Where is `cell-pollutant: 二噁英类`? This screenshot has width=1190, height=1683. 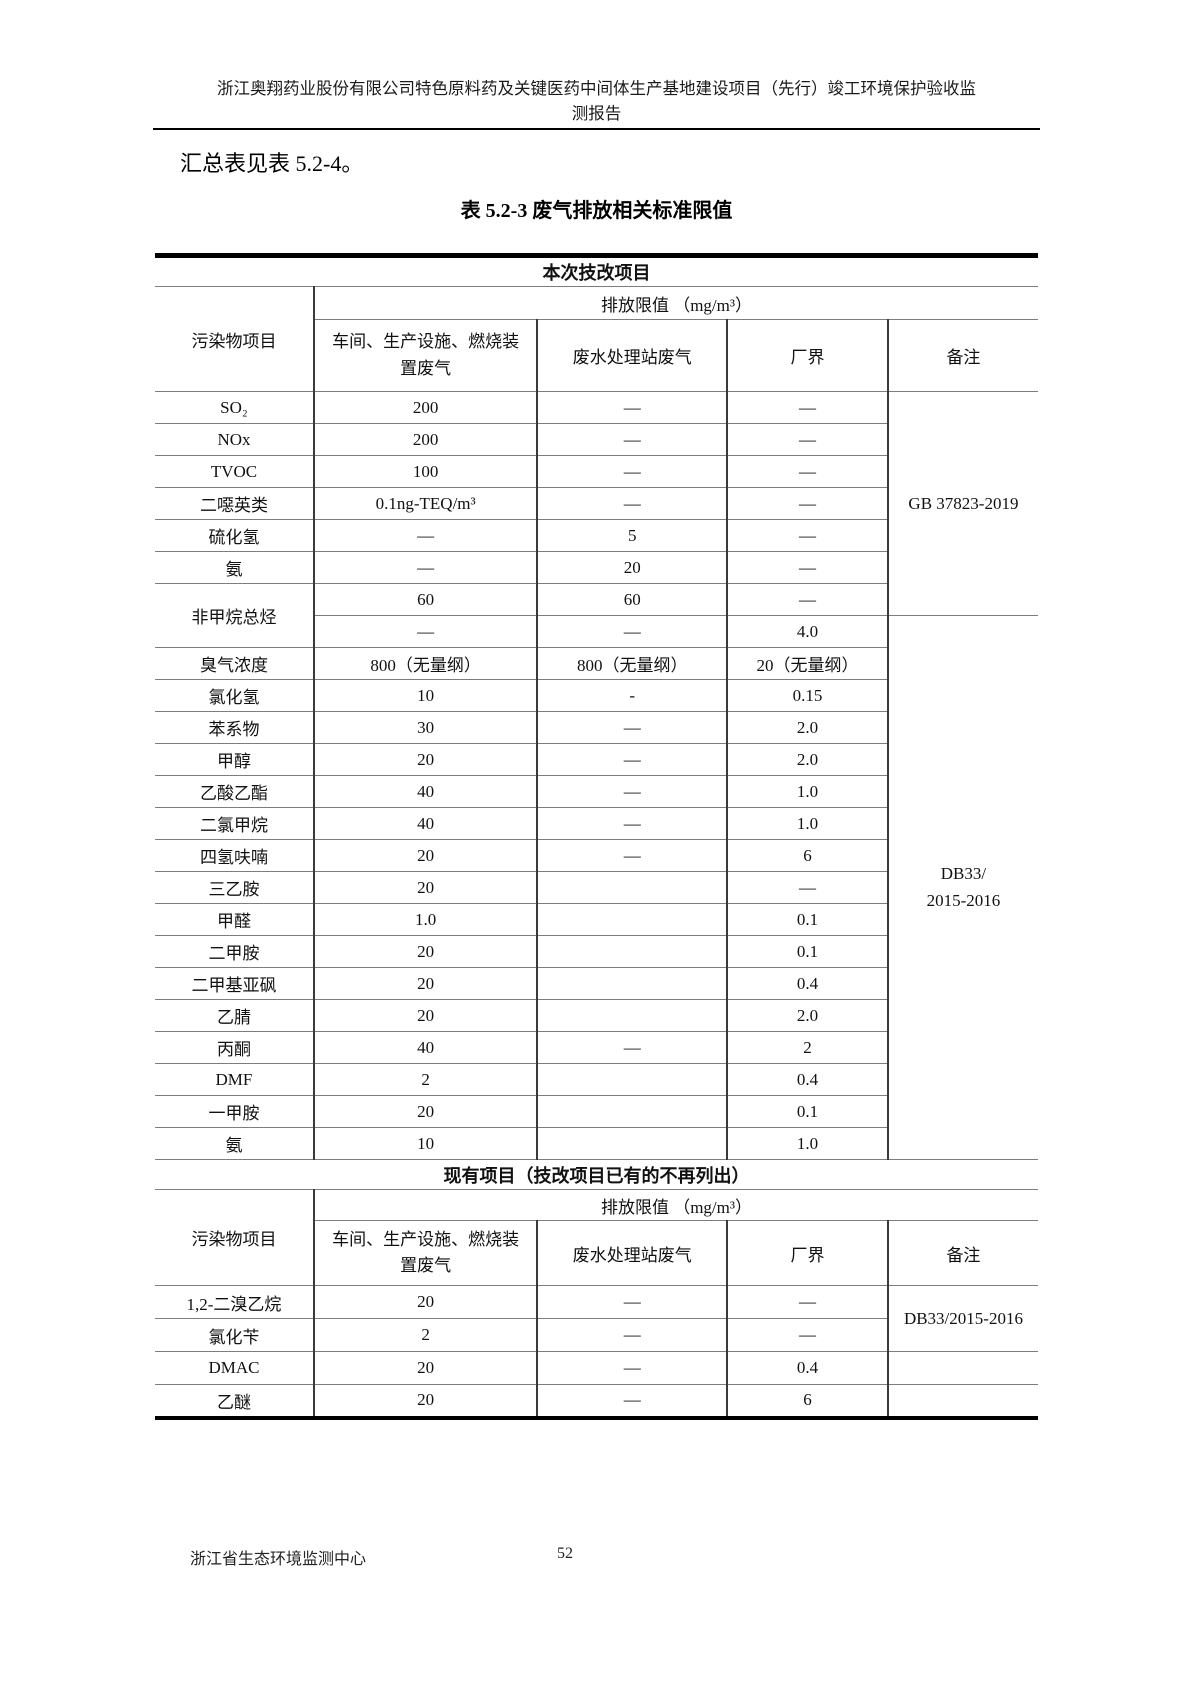
cell-pollutant: 二噁英类 is located at coordinates (234, 503).